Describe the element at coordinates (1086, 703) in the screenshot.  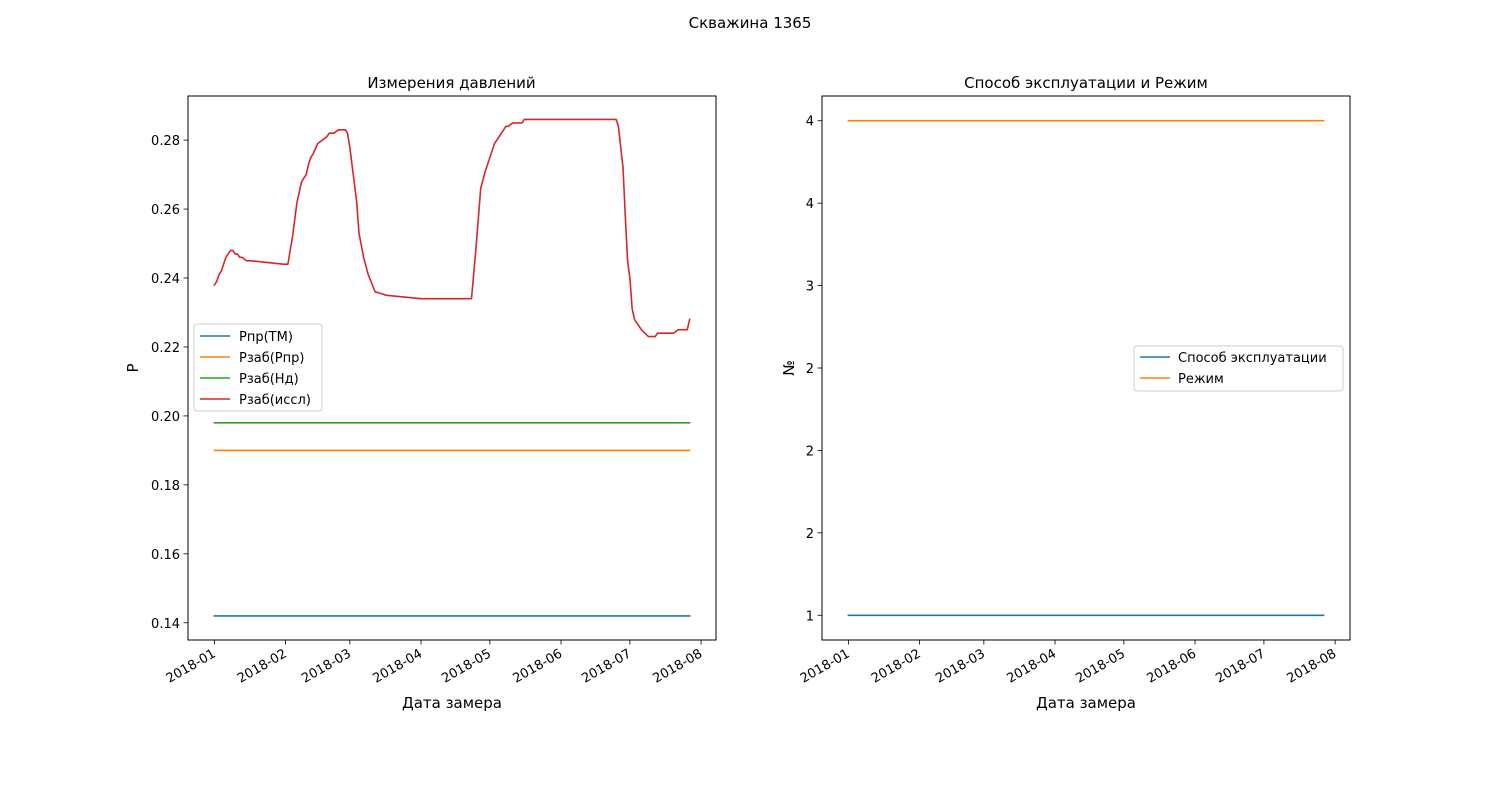
I see `mode-x-axis-label: Дата замера` at that location.